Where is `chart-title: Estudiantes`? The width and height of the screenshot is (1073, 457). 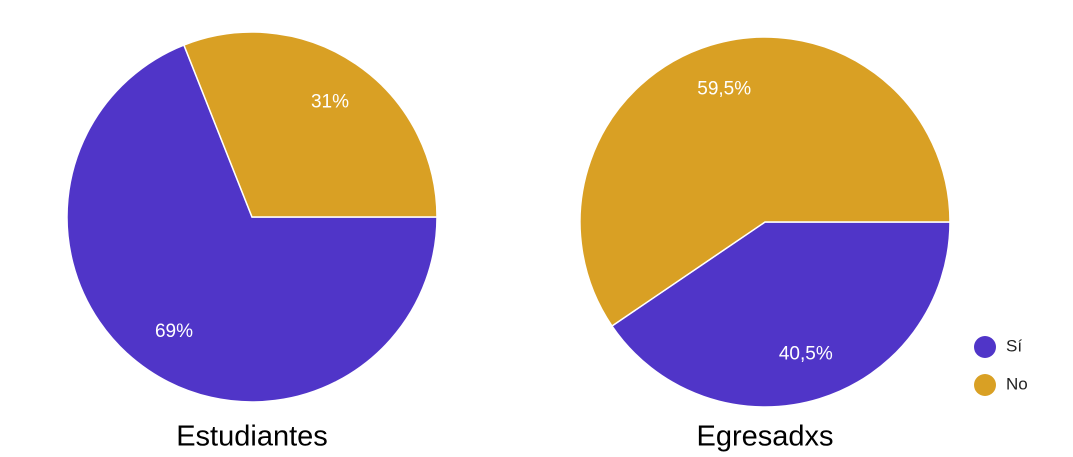
chart-title: Estudiantes is located at coordinates (252, 437).